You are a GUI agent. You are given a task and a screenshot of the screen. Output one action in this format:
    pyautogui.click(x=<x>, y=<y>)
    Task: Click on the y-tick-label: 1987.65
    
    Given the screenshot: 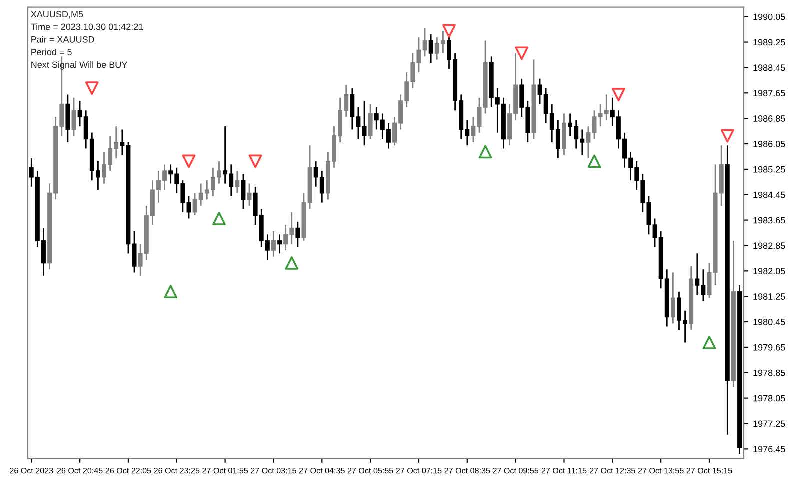 What is the action you would take?
    pyautogui.click(x=770, y=93)
    